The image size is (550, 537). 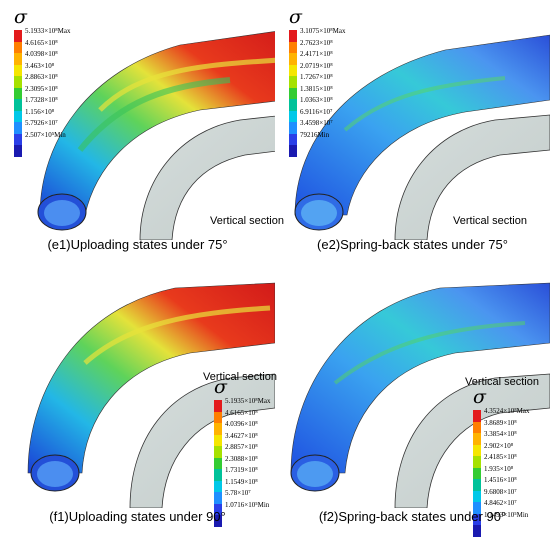 I want to click on legend-label: 6.9116×10⁷, so click(x=316, y=111).